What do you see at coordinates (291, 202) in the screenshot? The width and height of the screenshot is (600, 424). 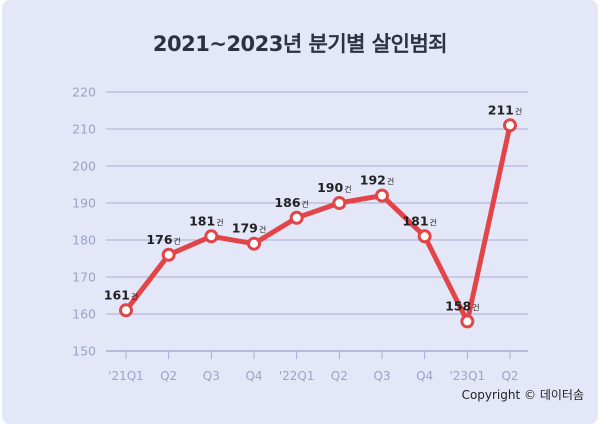 I see `data-label: 186건` at bounding box center [291, 202].